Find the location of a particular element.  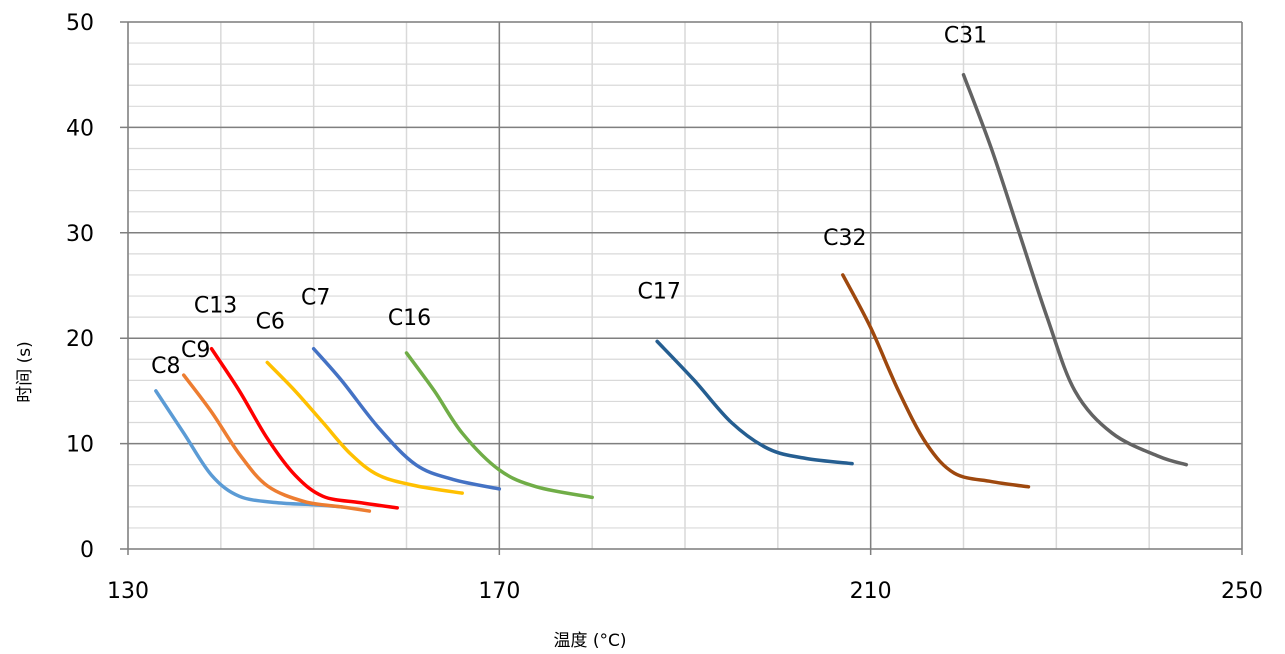

series-line-c16 is located at coordinates (499, 425).